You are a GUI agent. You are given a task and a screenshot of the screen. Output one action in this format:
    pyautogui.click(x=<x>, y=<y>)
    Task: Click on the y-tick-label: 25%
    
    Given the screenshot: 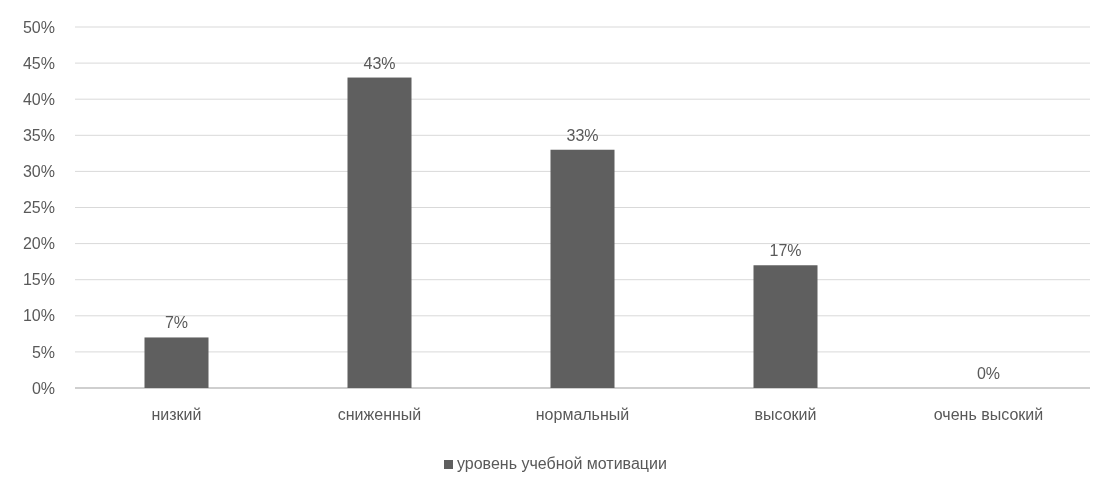 What is the action you would take?
    pyautogui.click(x=38, y=208)
    